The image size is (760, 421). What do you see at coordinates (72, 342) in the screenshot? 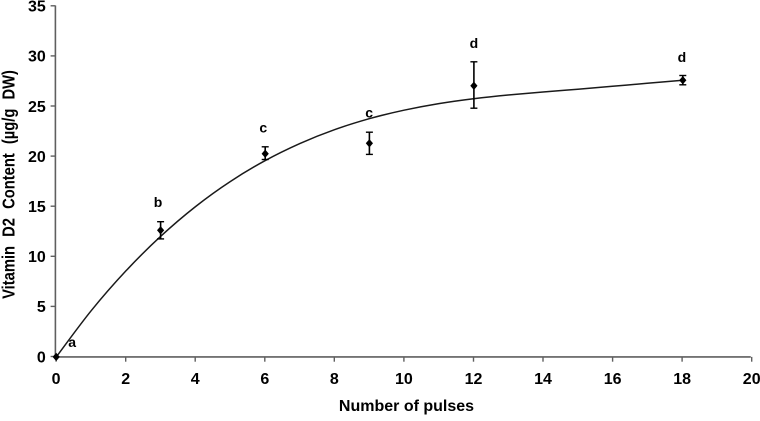
I see `svg-text: a` at bounding box center [72, 342].